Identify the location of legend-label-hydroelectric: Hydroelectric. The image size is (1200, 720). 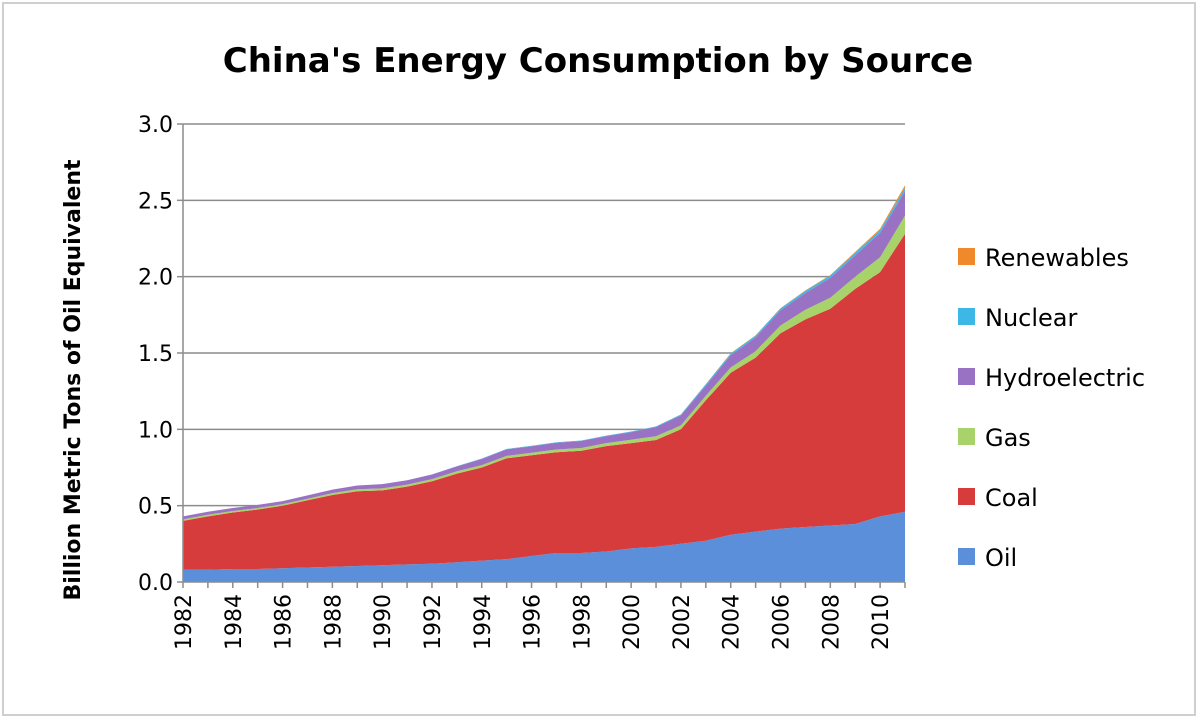
(1065, 378).